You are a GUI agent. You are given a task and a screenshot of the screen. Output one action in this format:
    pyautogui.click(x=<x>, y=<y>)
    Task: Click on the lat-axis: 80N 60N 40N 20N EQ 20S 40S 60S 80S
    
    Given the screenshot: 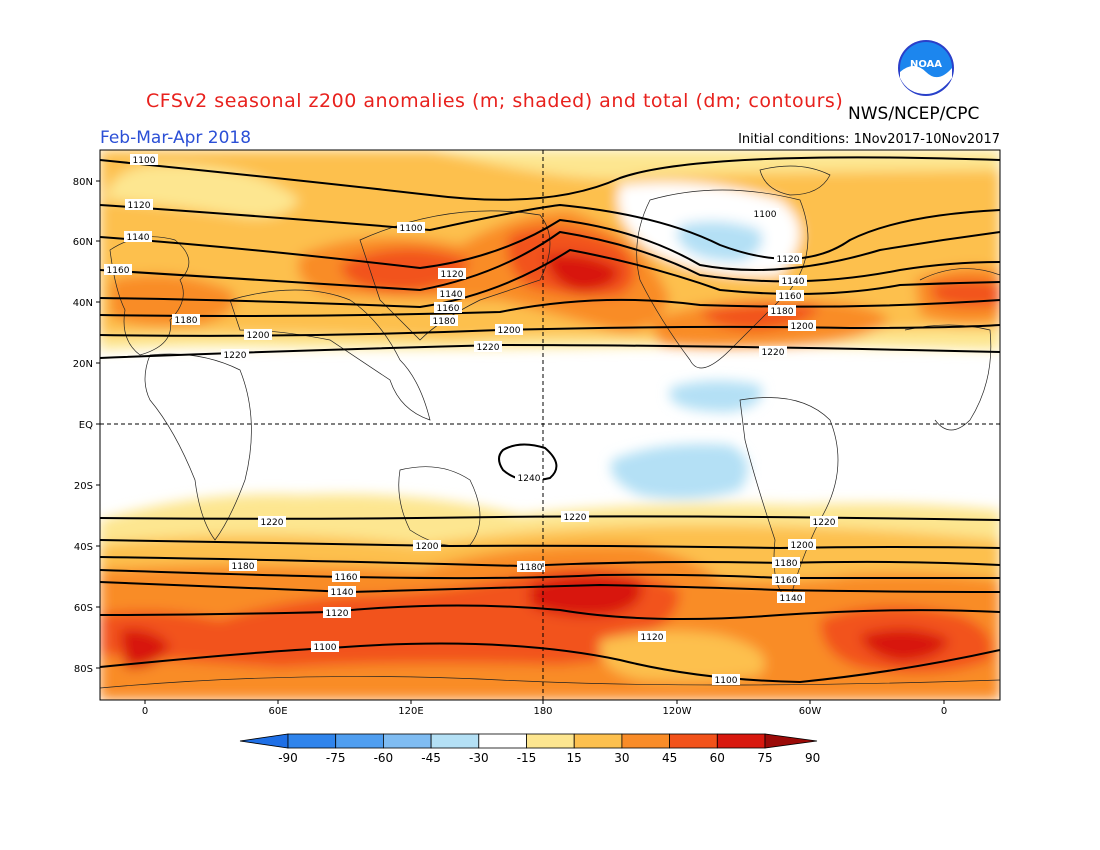 What is the action you would take?
    pyautogui.click(x=86, y=426)
    